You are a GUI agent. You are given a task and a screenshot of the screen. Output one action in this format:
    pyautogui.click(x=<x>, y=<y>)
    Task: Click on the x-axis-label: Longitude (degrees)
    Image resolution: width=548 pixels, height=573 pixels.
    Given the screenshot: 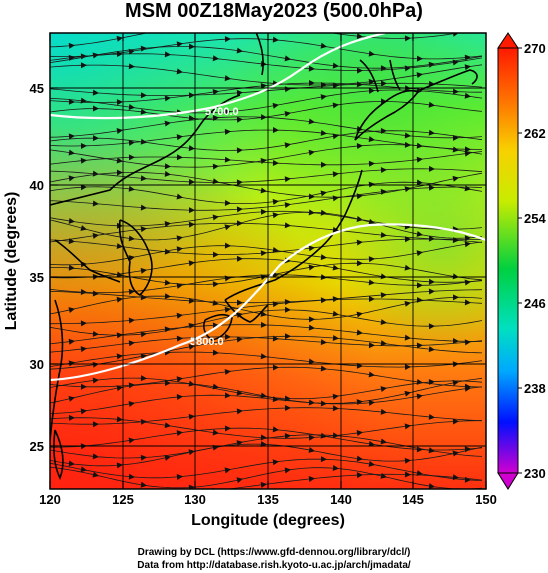 What is the action you would take?
    pyautogui.click(x=268, y=520)
    